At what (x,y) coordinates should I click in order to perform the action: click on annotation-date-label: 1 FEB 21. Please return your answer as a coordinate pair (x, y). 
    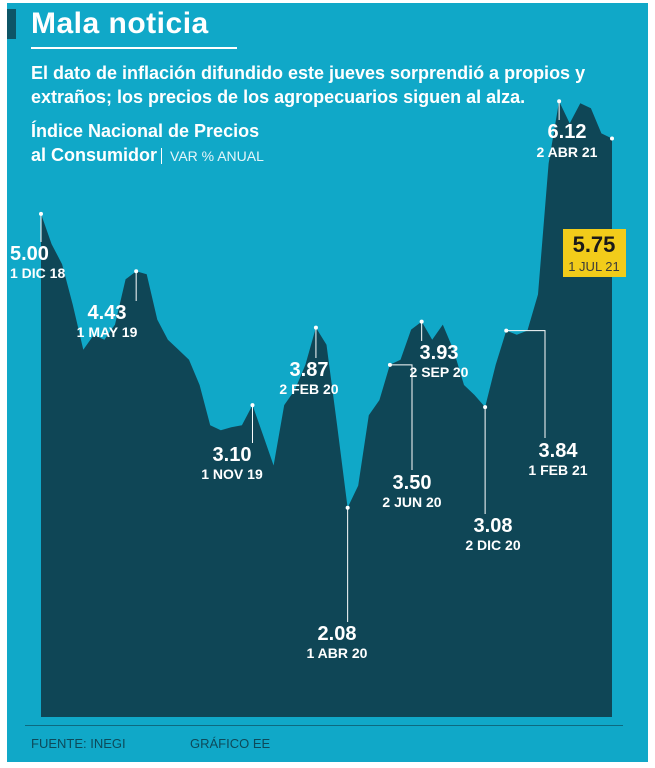
    Looking at the image, I should click on (557, 470).